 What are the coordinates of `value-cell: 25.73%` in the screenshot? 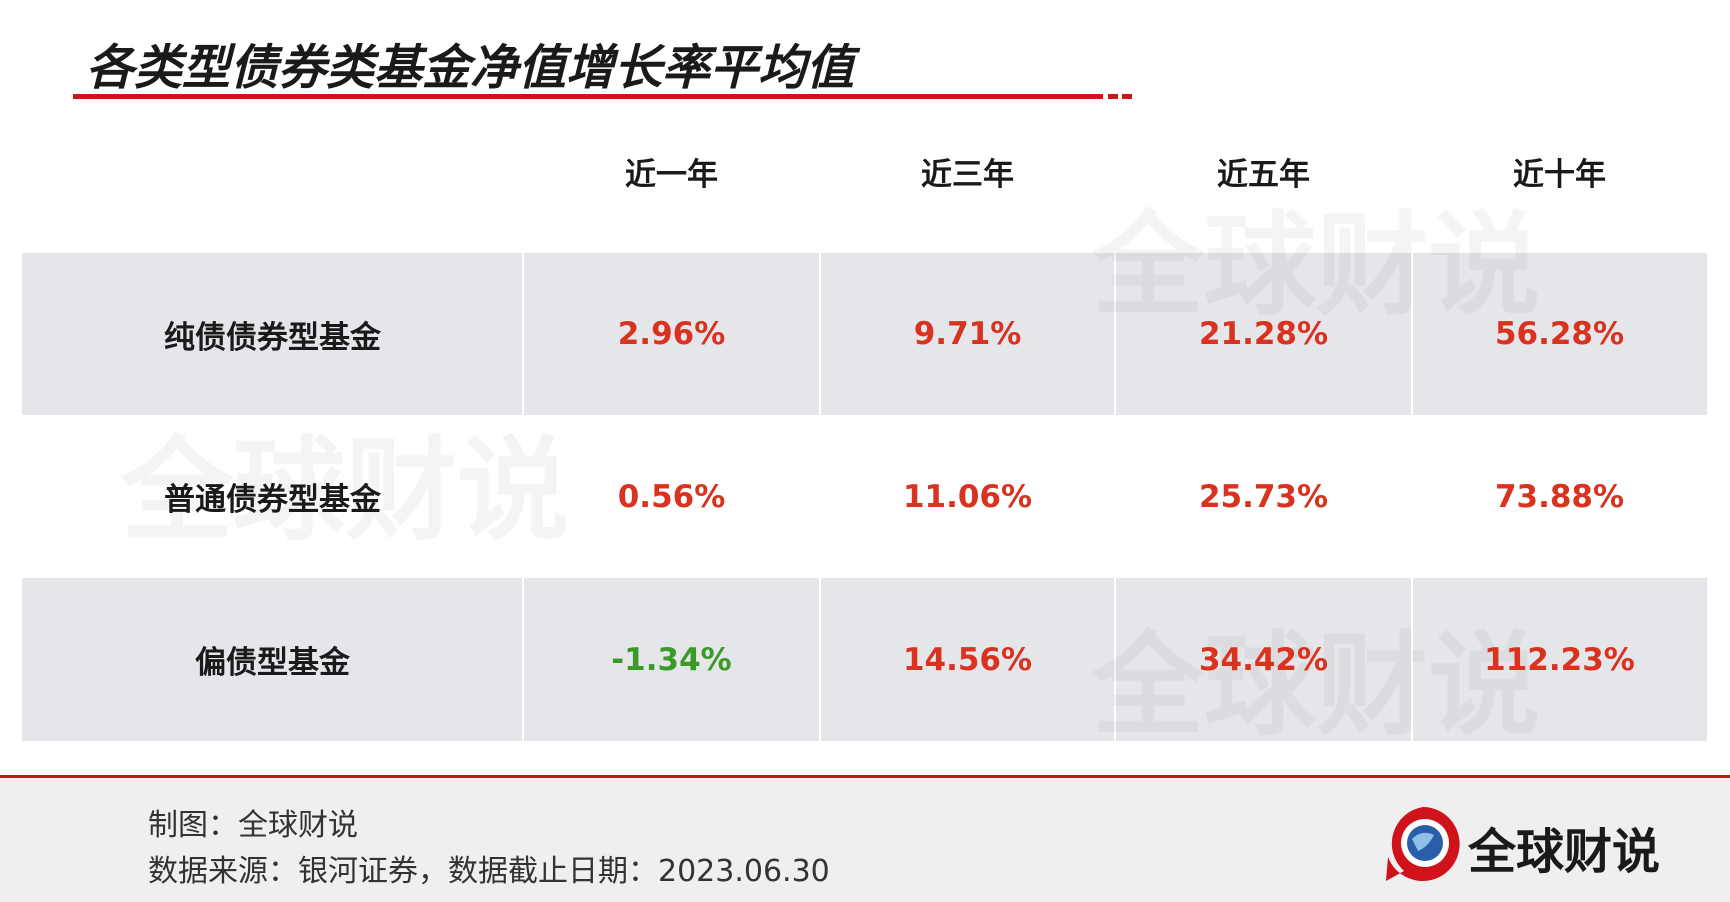 It's located at (1263, 496).